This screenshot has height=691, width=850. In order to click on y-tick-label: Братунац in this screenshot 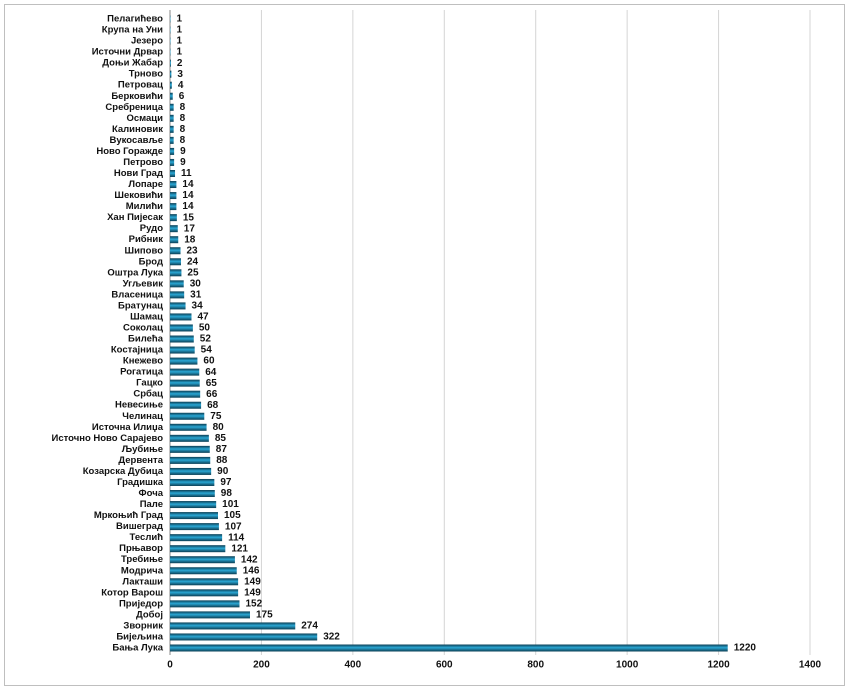, I will do `click(140, 305)`.